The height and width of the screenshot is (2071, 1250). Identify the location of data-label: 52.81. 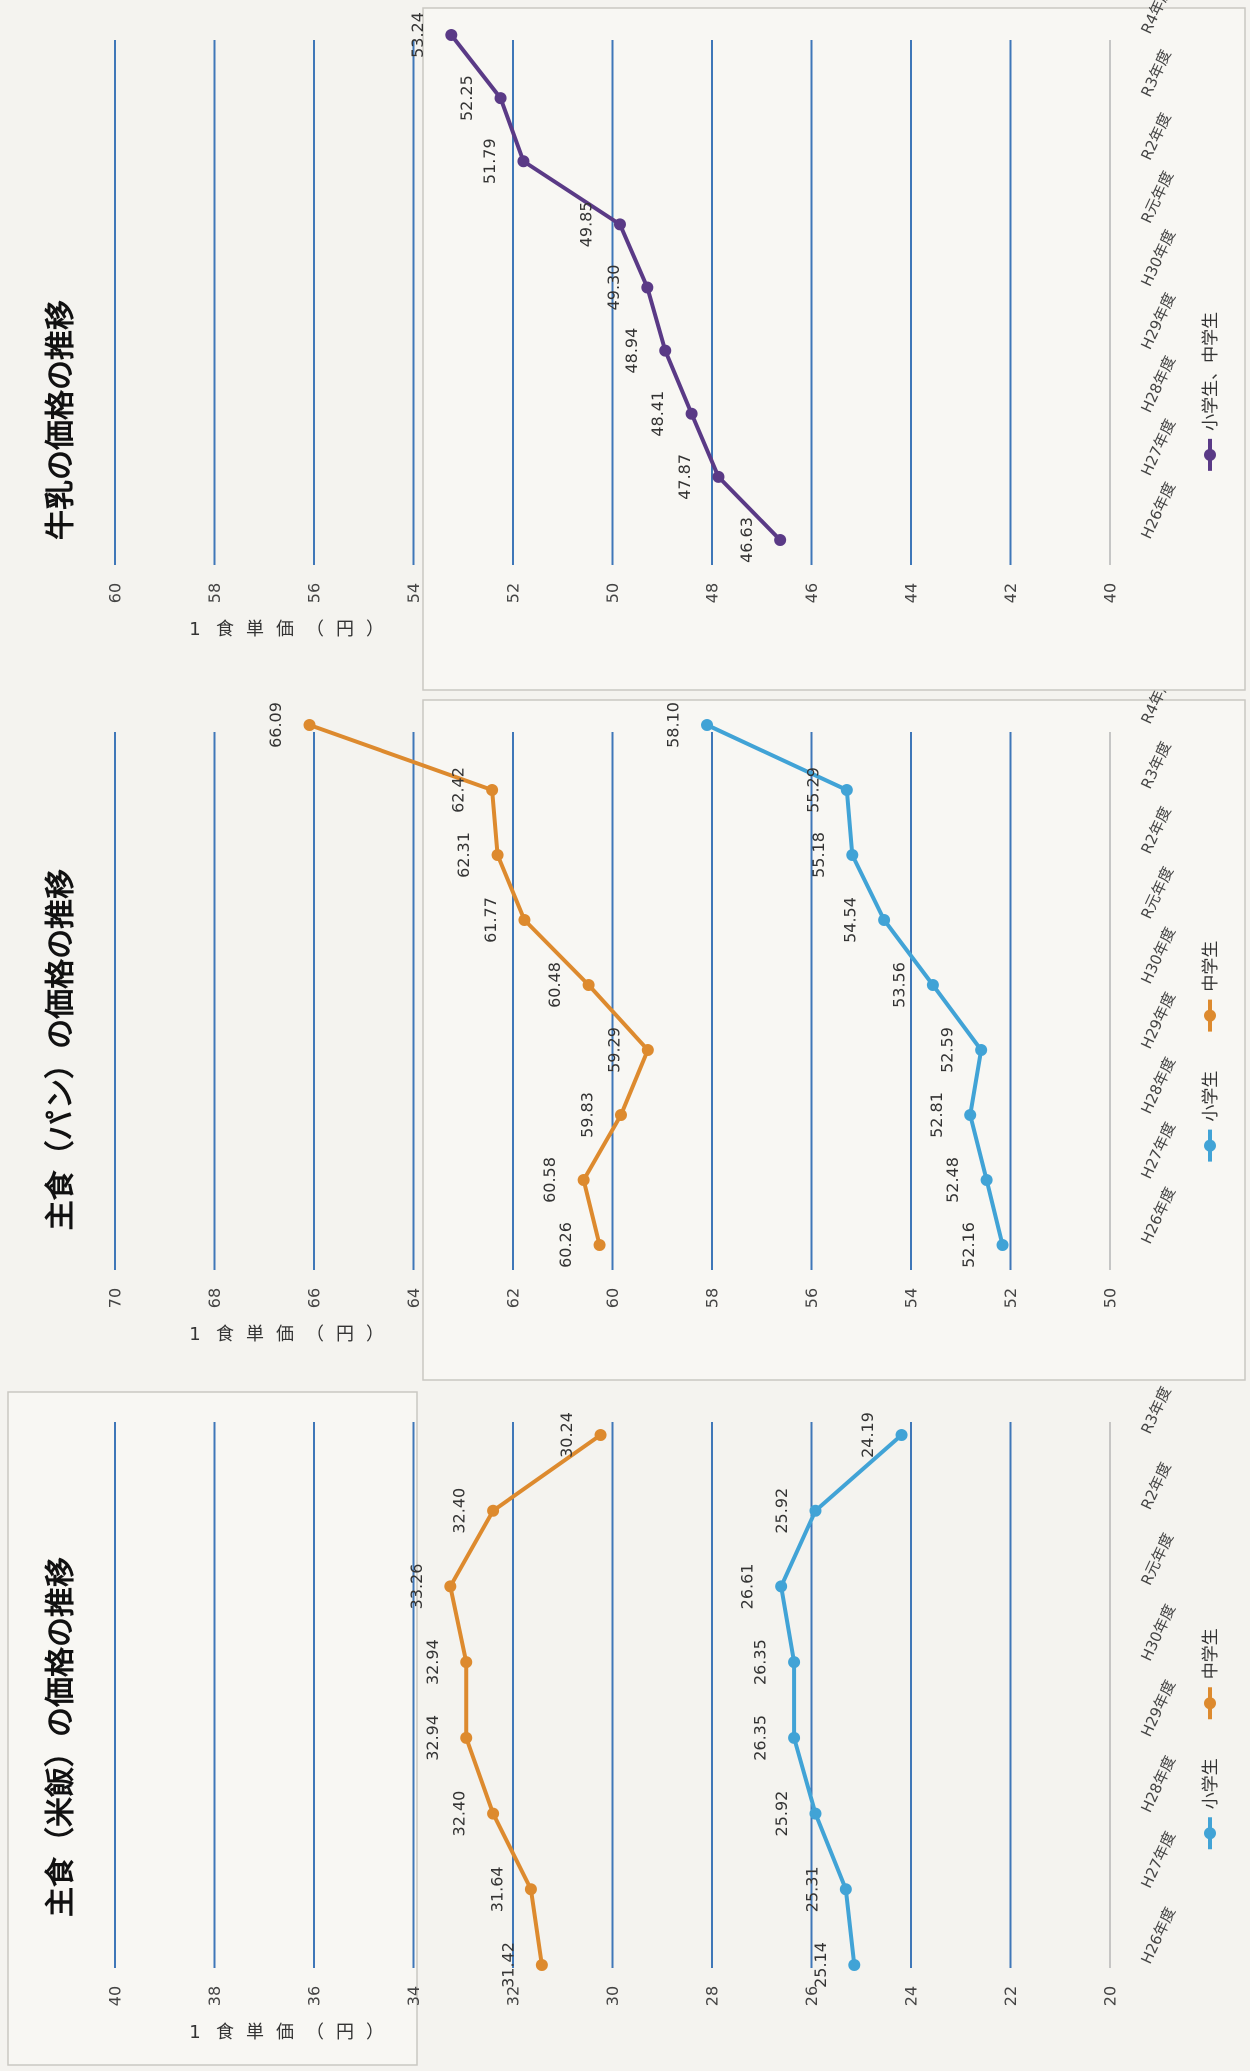
(936, 1115).